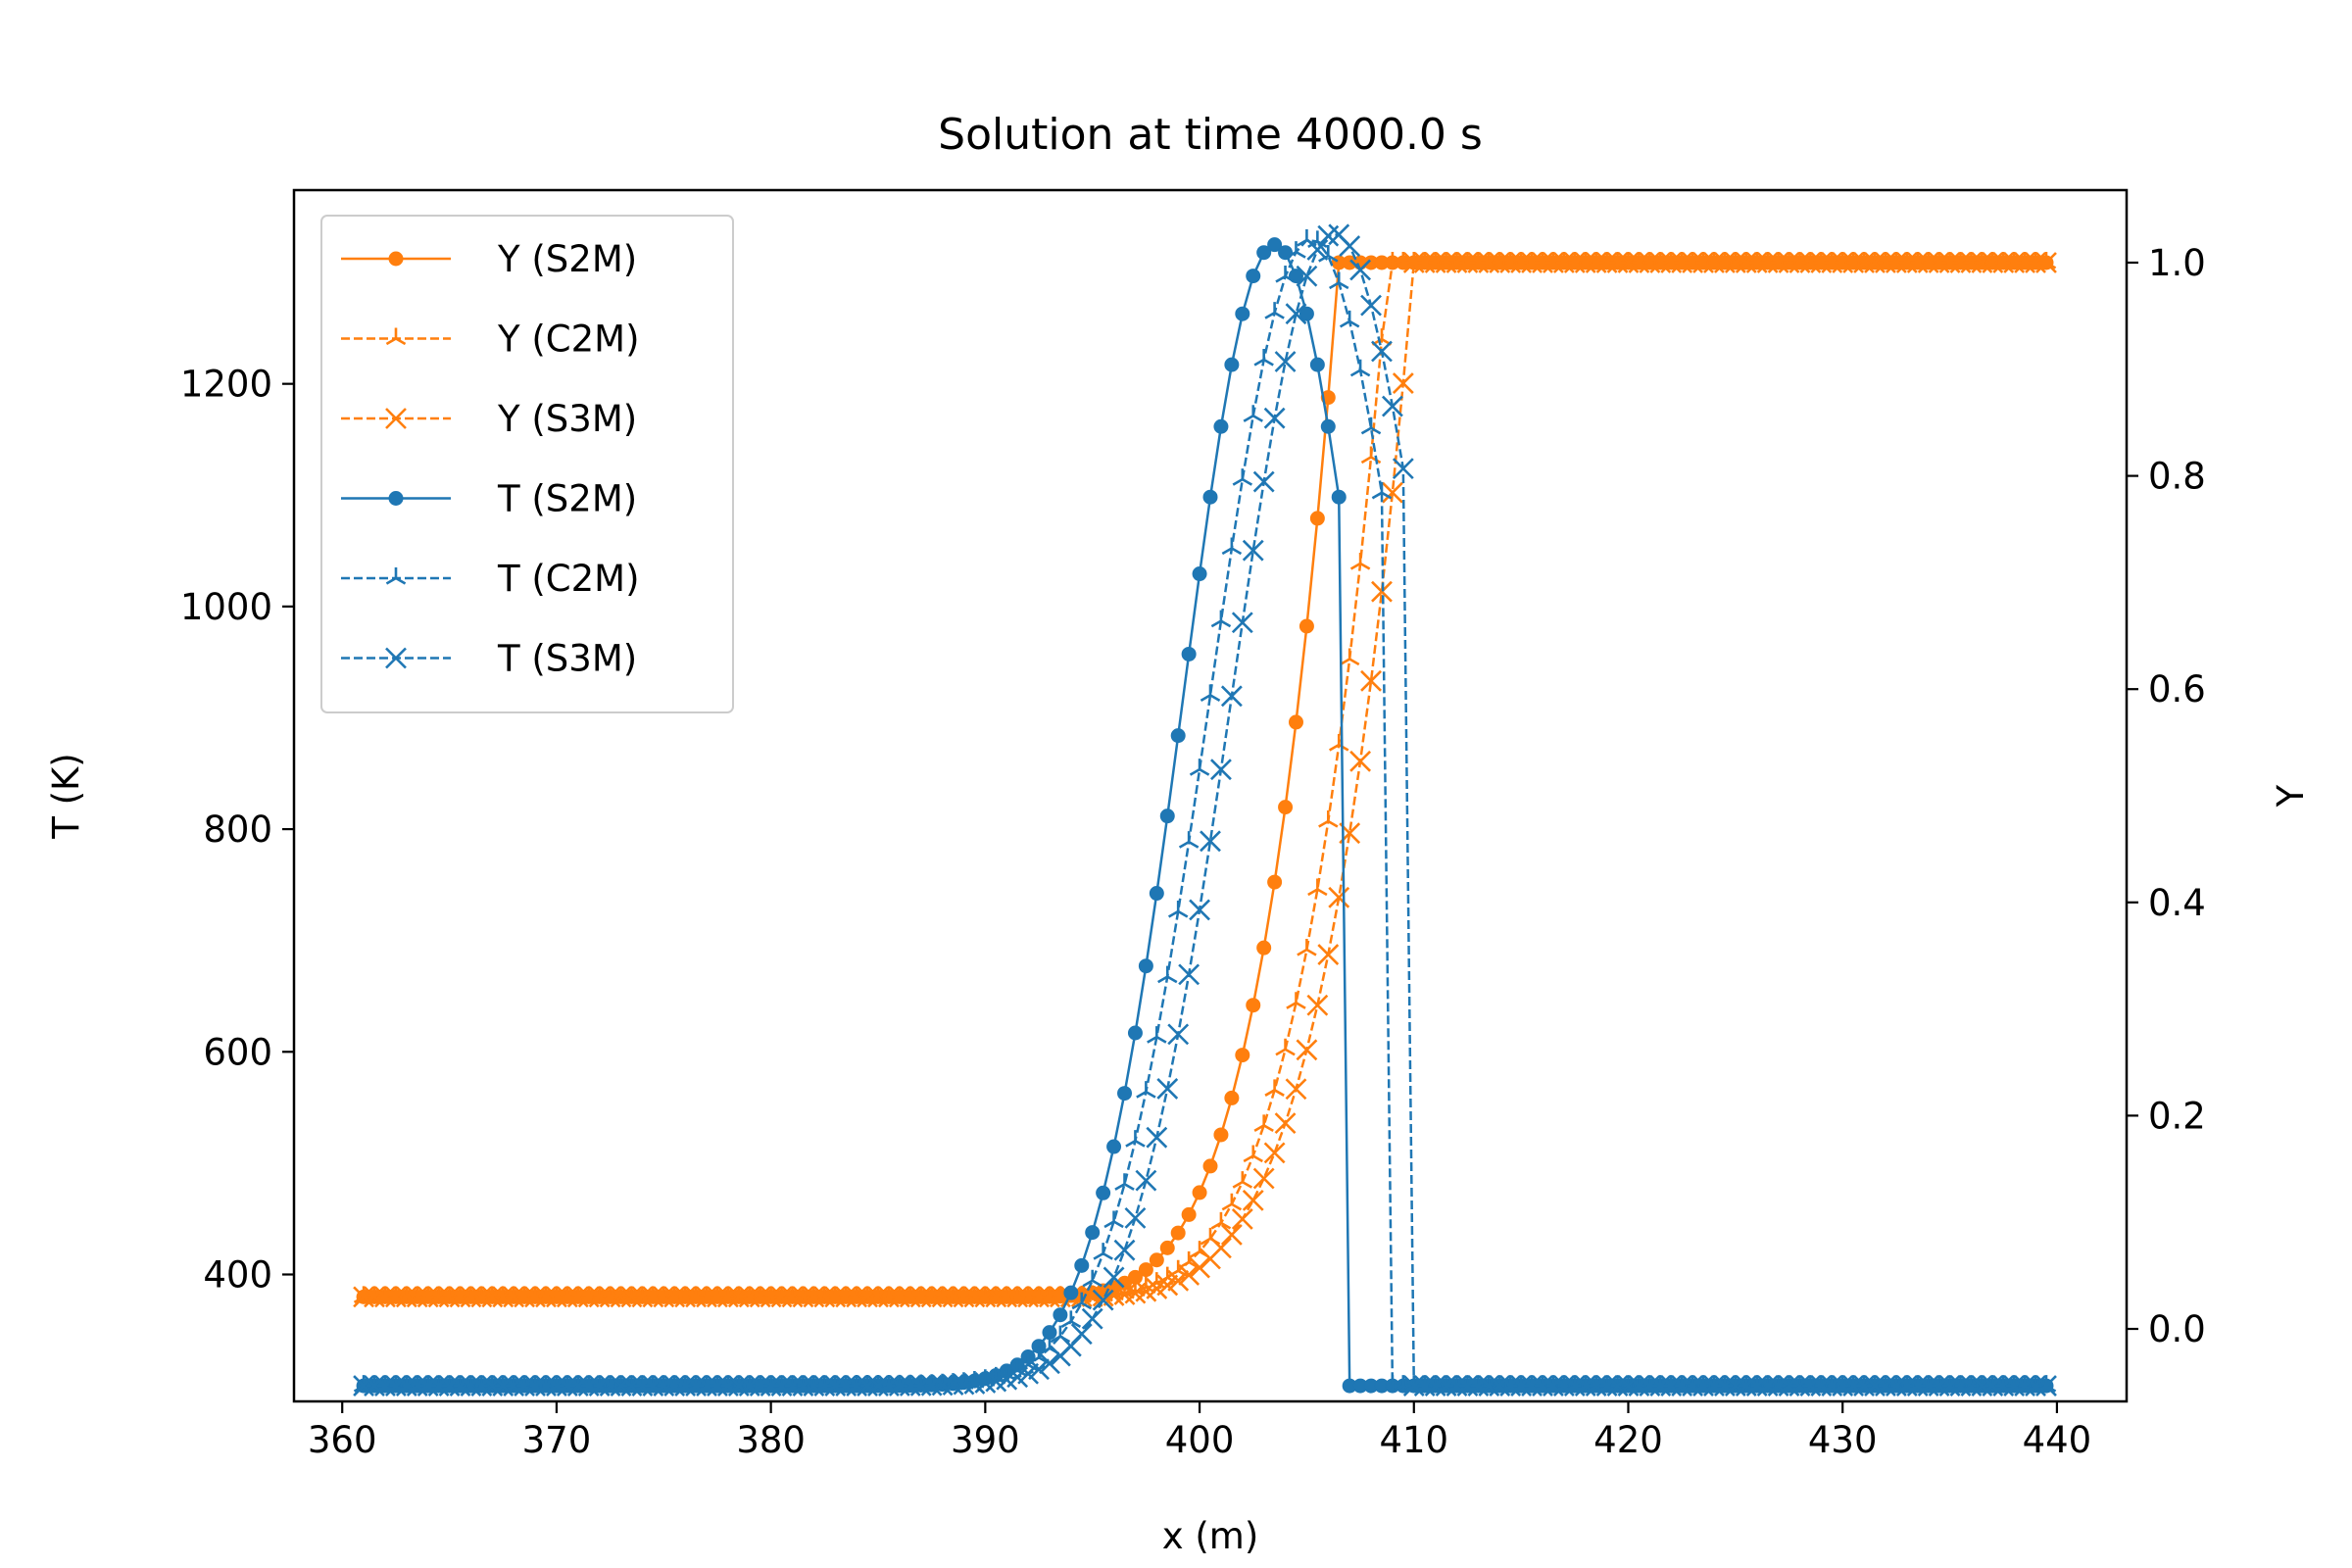 Image resolution: width=2352 pixels, height=1568 pixels. I want to click on legend-item: Y (S3M), so click(489, 419).